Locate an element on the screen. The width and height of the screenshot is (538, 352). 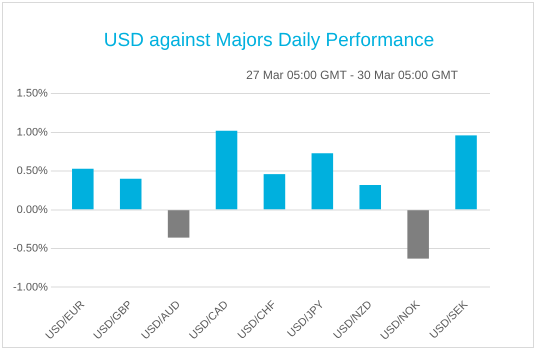
y-tick-label: 1.50% is located at coordinates (32, 94).